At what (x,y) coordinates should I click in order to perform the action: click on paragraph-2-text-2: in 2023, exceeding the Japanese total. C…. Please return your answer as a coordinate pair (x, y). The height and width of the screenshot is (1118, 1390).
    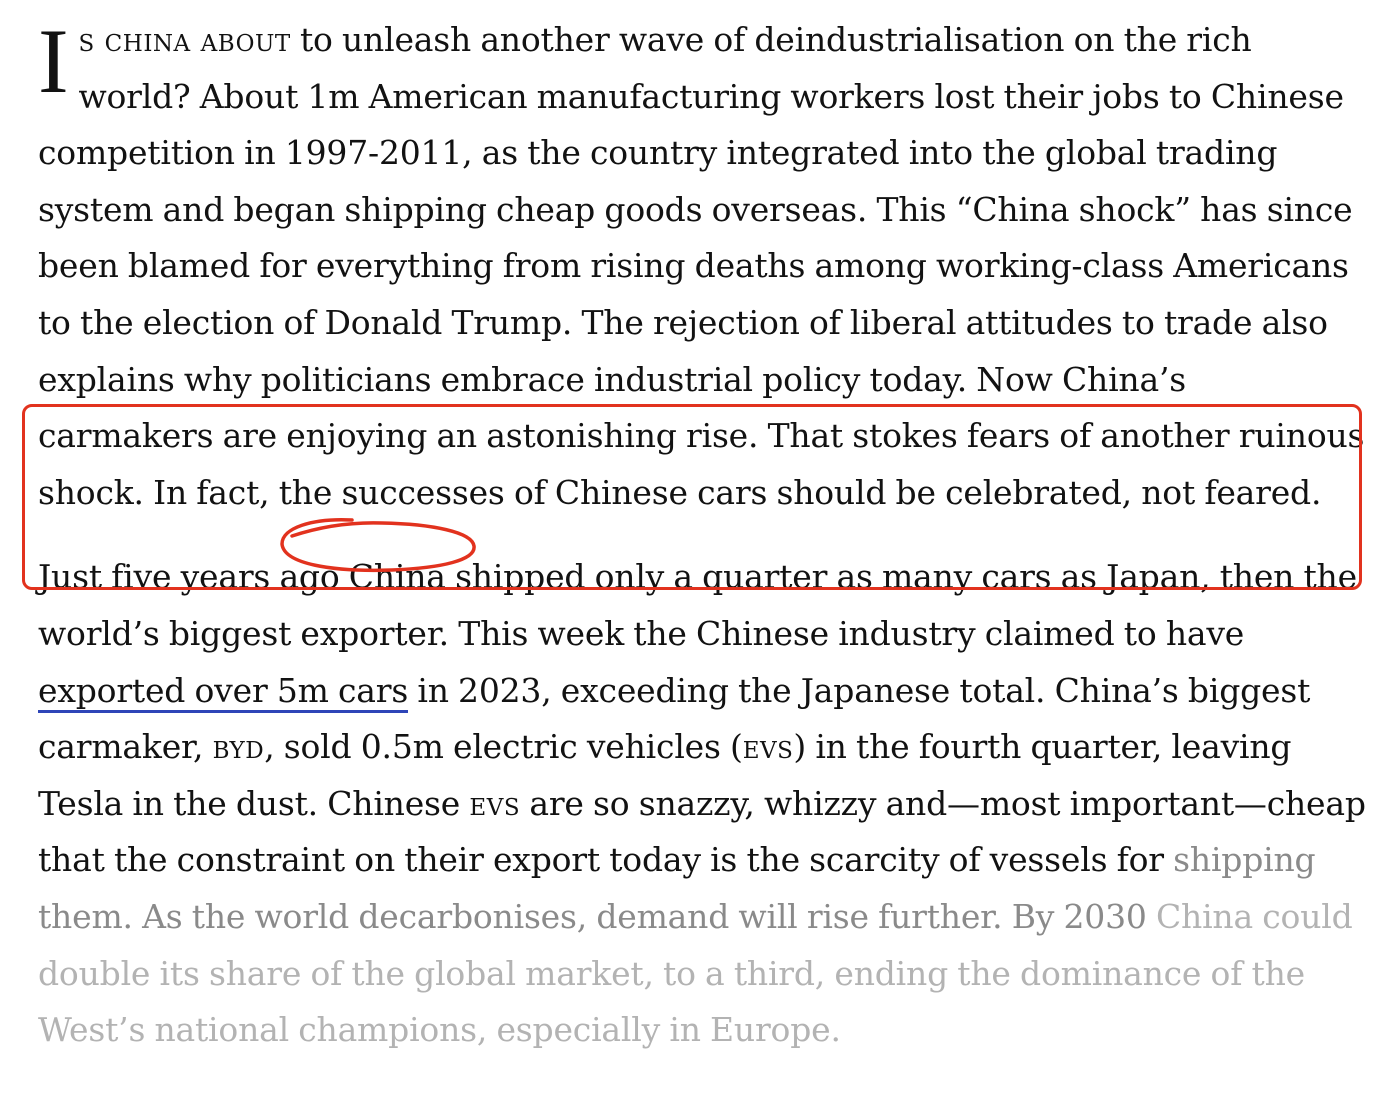
    Looking at the image, I should click on (674, 718).